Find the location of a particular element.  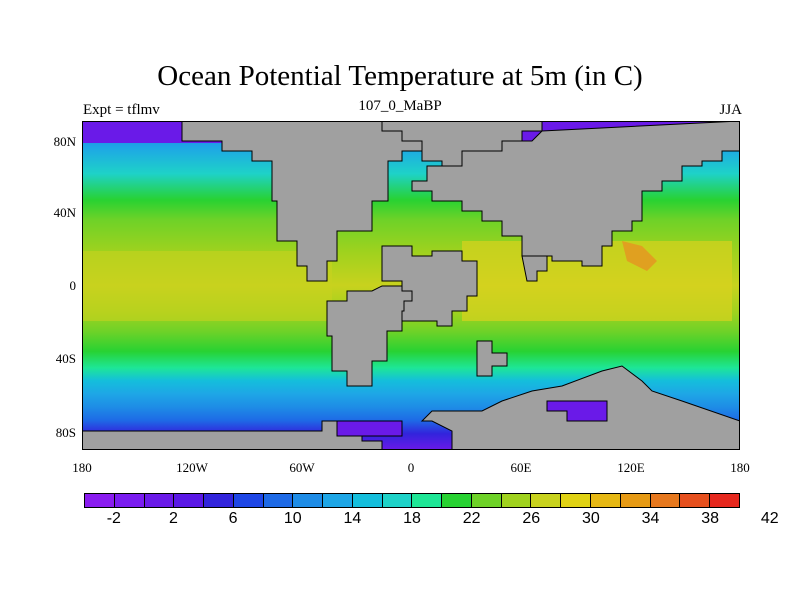

colorbar-tick-label: 38 is located at coordinates (710, 518).